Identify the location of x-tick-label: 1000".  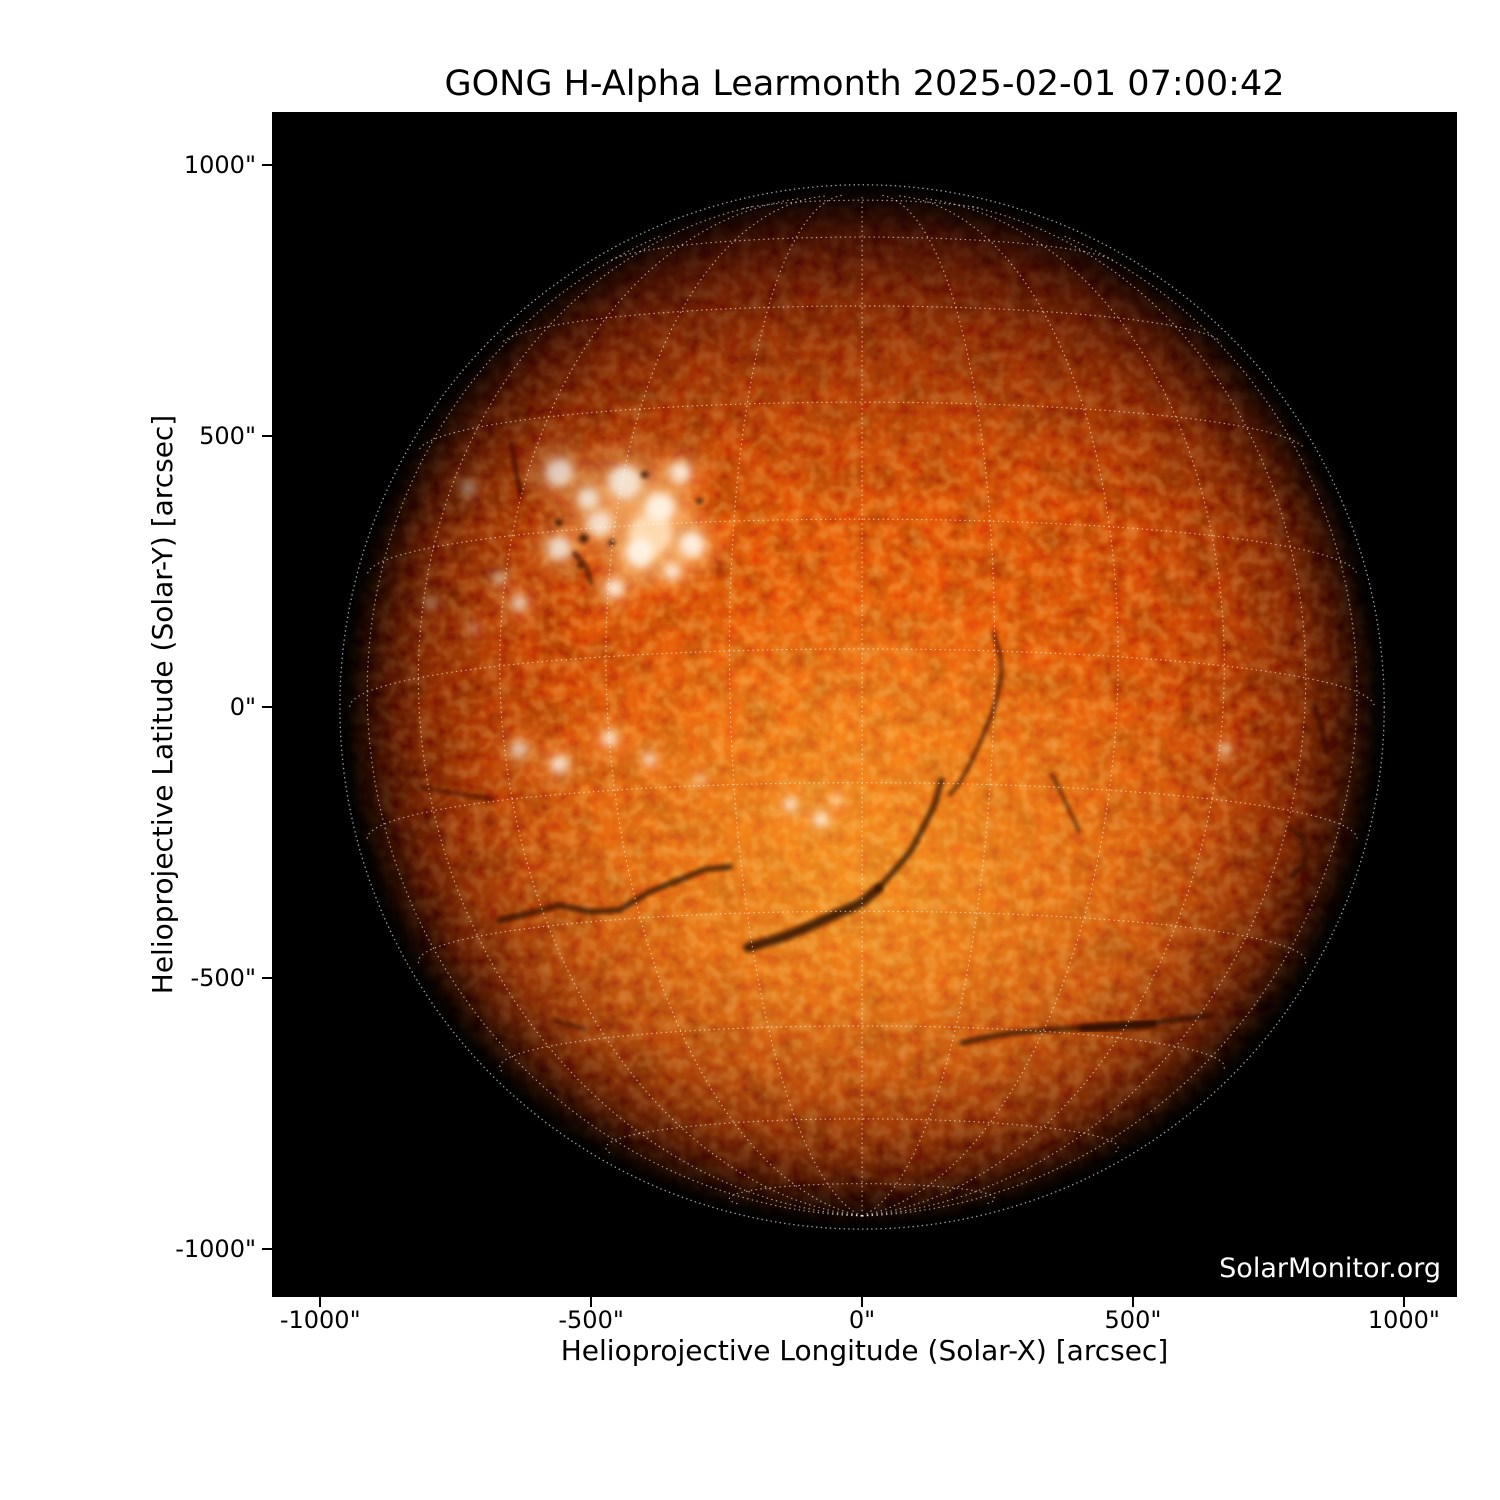
(1403, 1320).